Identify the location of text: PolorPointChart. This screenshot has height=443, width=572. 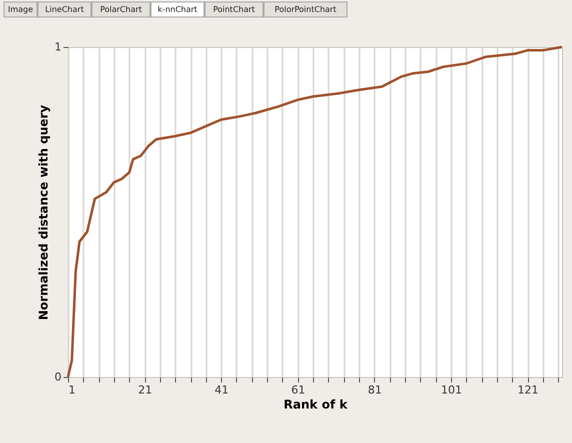
(305, 9).